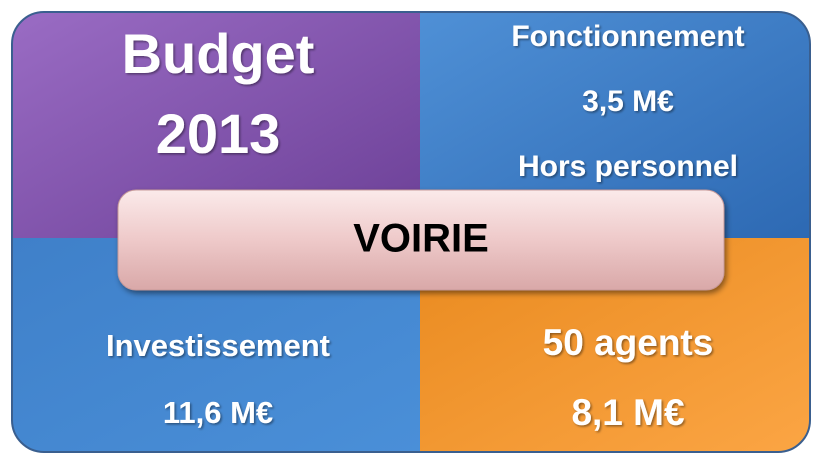 Image resolution: width=822 pixels, height=462 pixels. What do you see at coordinates (218, 53) in the screenshot?
I see `title-line: Budget` at bounding box center [218, 53].